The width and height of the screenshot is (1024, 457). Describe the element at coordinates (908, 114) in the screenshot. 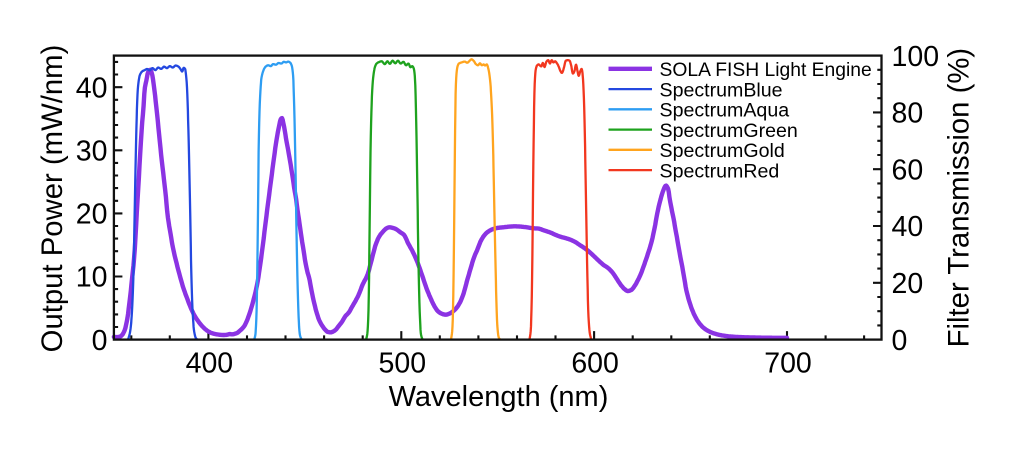

I see `svg-text: 80` at that location.